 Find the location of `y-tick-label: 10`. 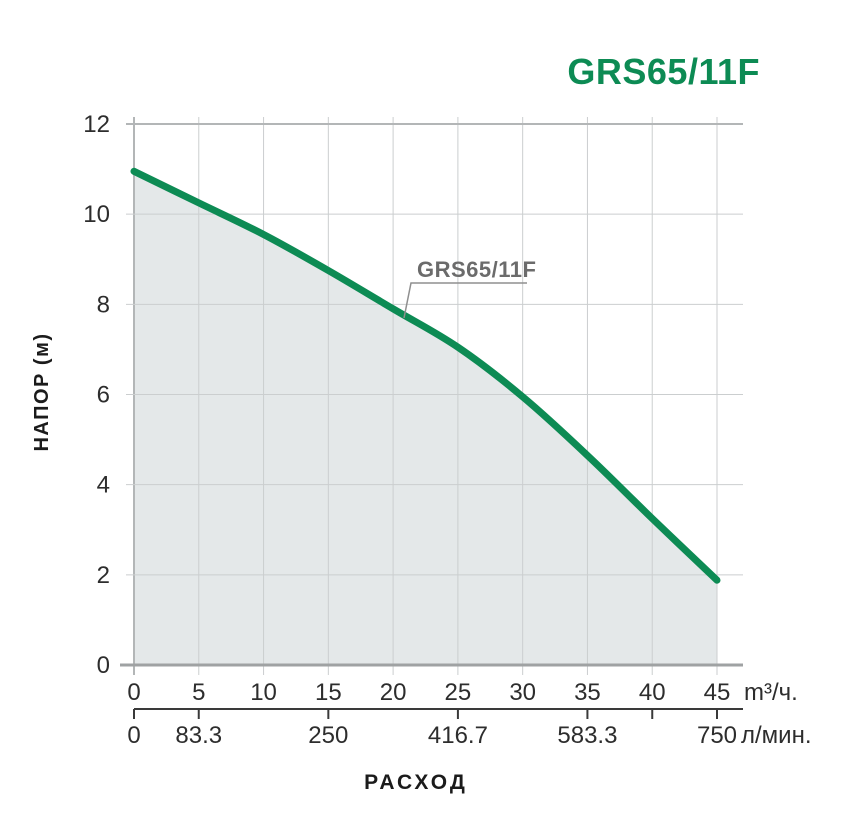

y-tick-label: 10 is located at coordinates (96, 214).